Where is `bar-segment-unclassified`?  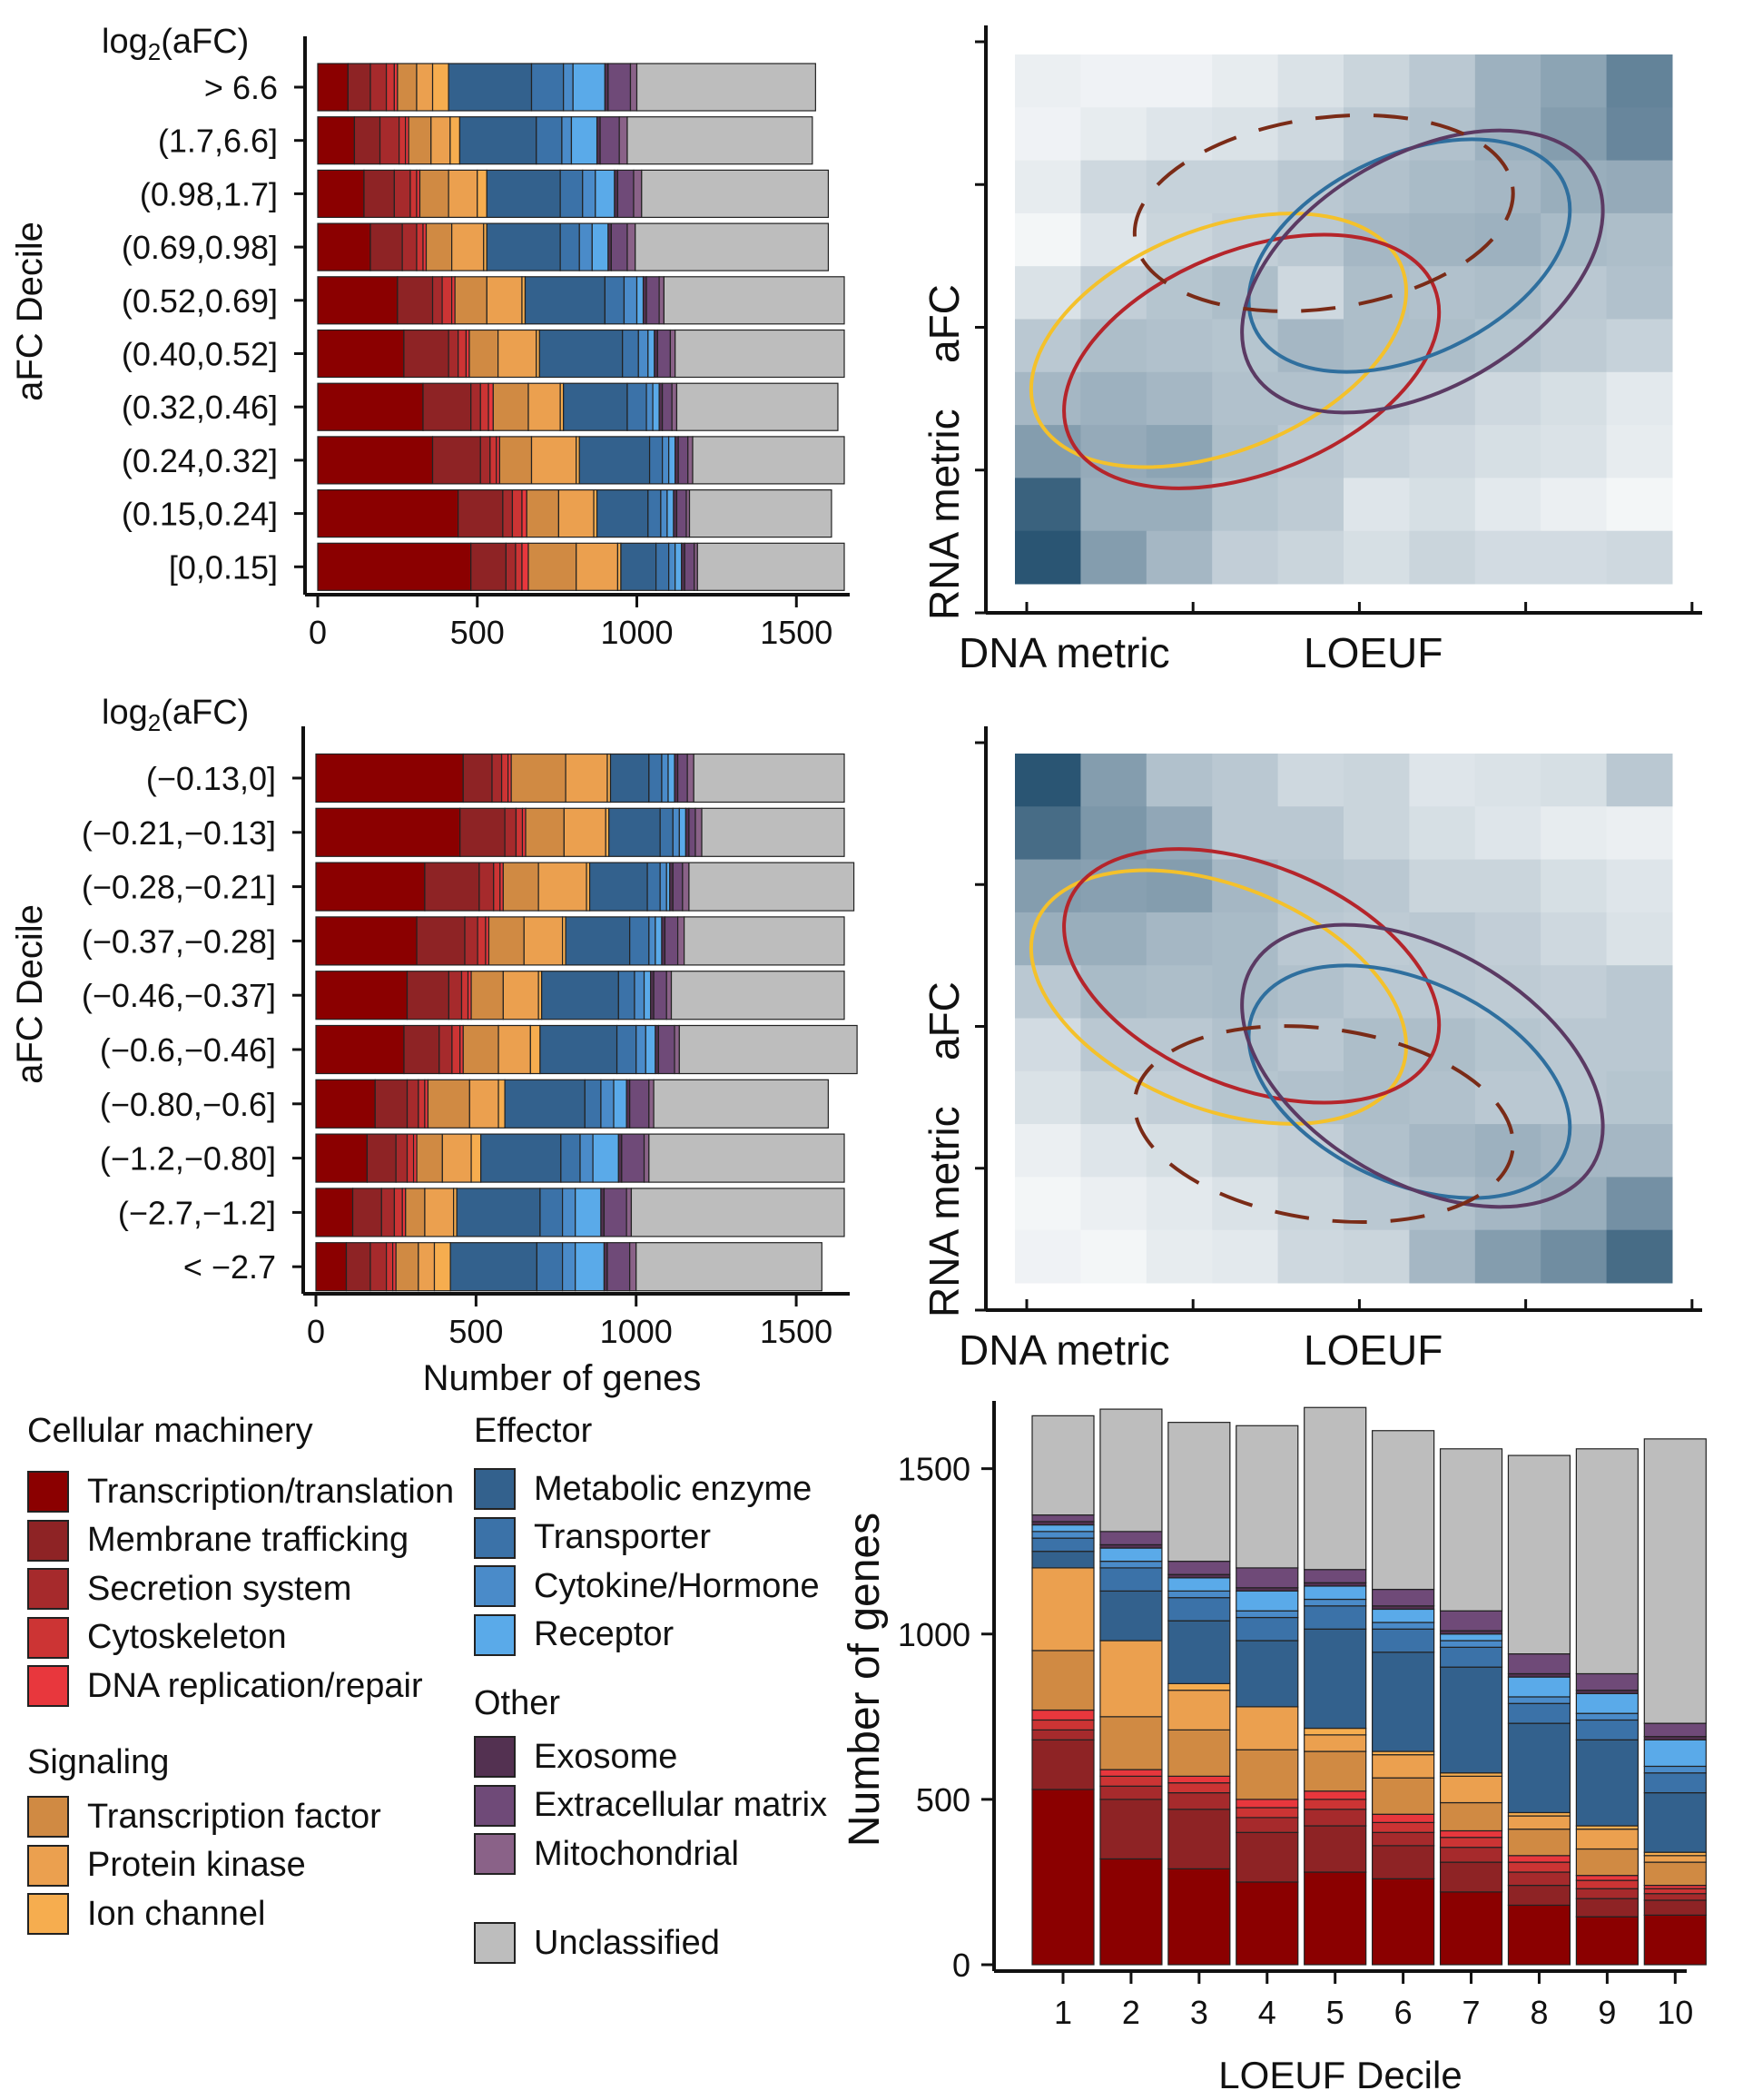 bar-segment-unclassified is located at coordinates (768, 1049).